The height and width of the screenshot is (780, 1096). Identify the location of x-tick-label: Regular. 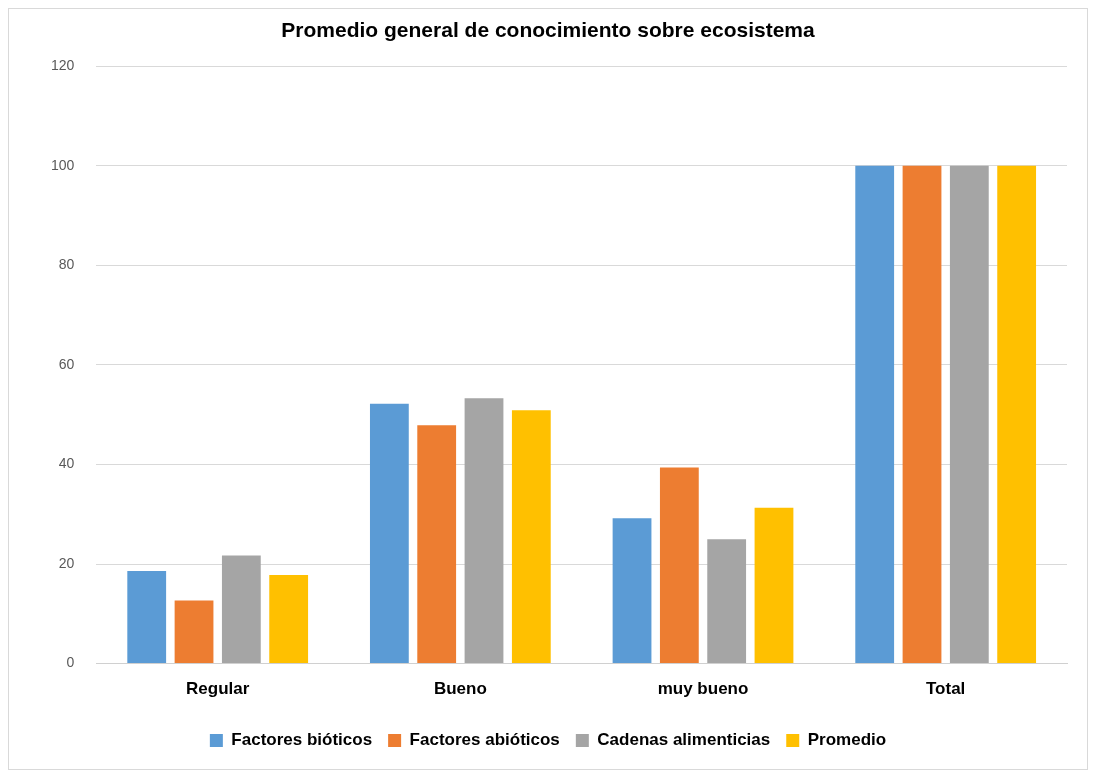
(218, 689).